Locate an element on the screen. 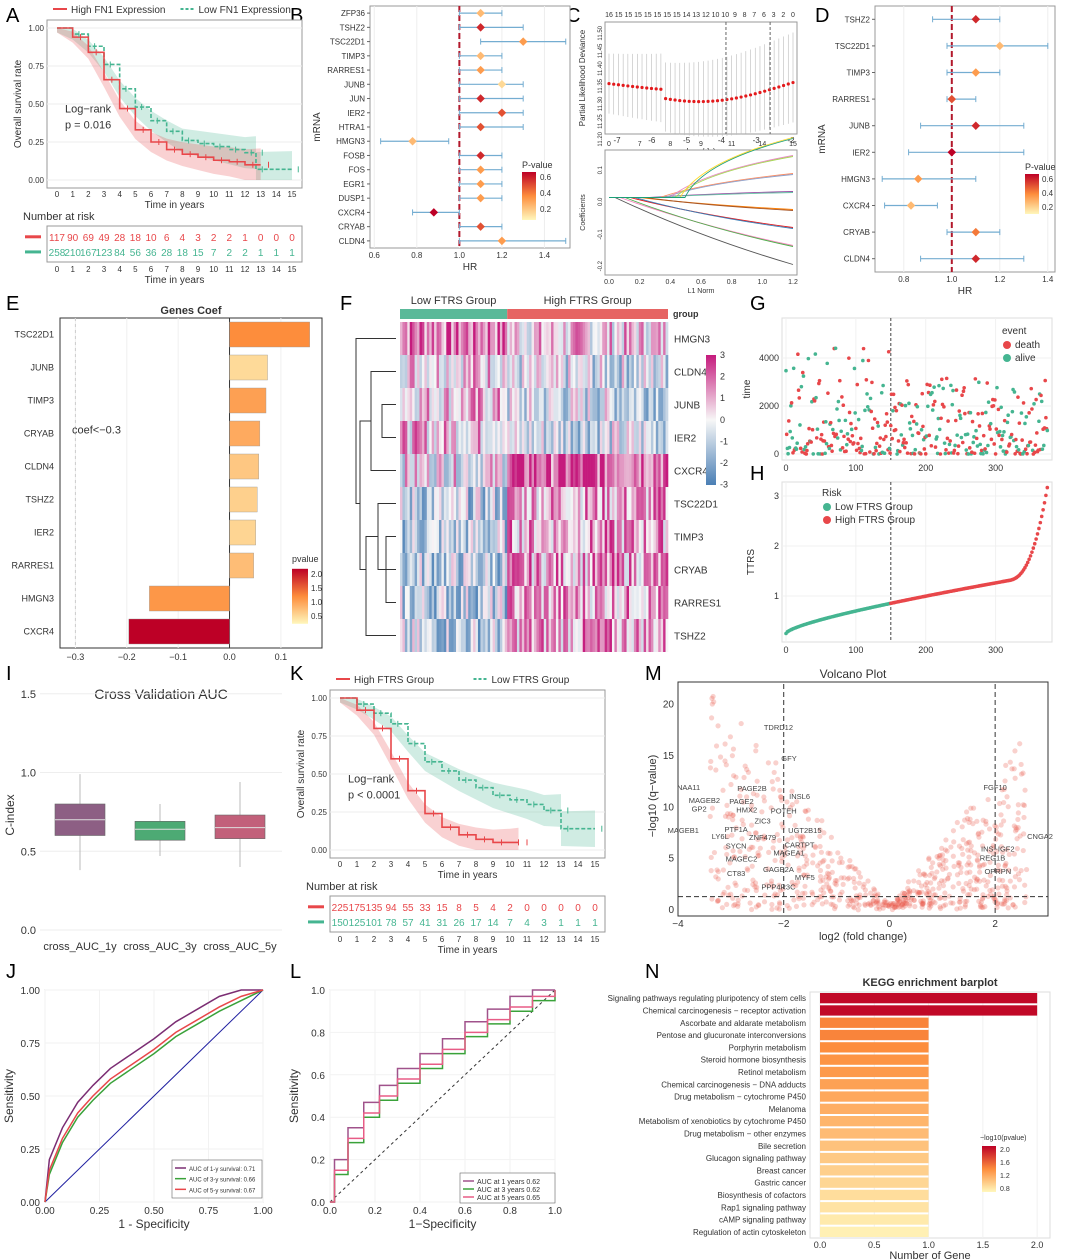 This screenshot has height=1260, width=1065. legend-title: event is located at coordinates (1014, 331).